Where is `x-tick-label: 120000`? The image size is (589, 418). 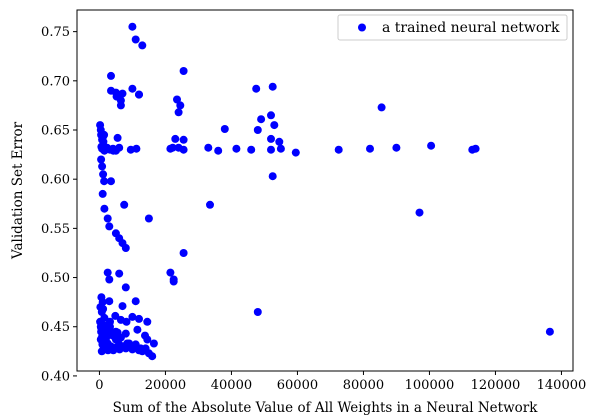
x-tick-label: 120000 is located at coordinates (496, 385).